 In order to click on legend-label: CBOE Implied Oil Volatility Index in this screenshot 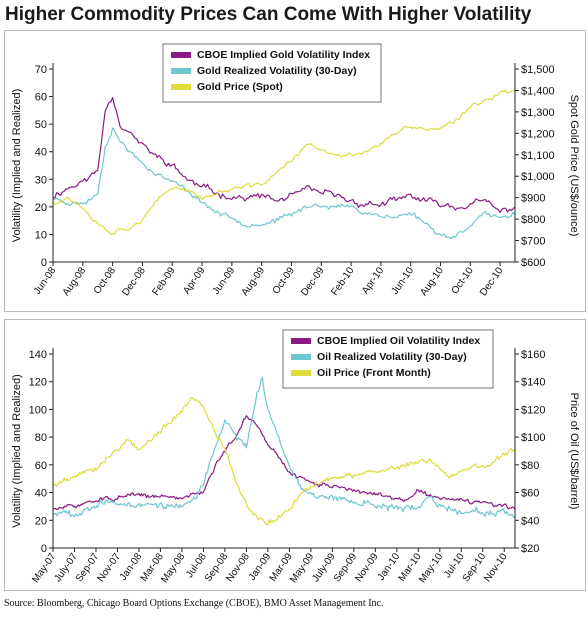, I will do `click(398, 341)`.